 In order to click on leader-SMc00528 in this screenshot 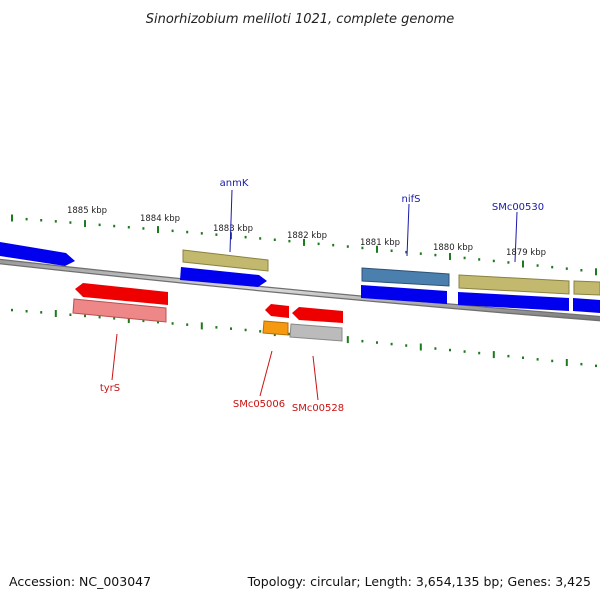, I will do `click(315, 378)`.